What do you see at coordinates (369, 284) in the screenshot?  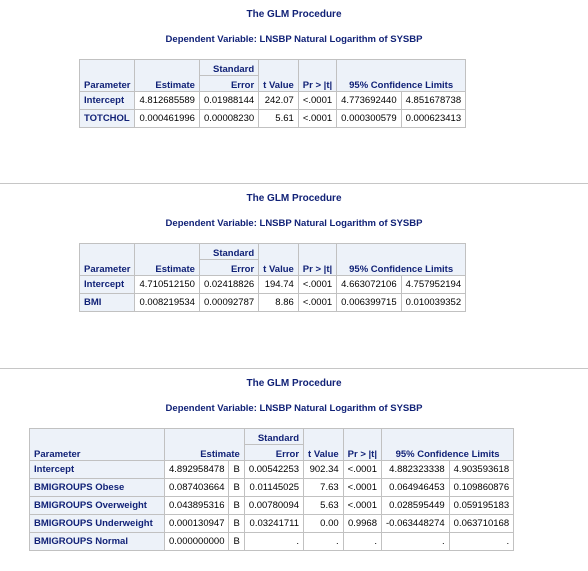 I see `row-lower-cl: 4.663072106` at bounding box center [369, 284].